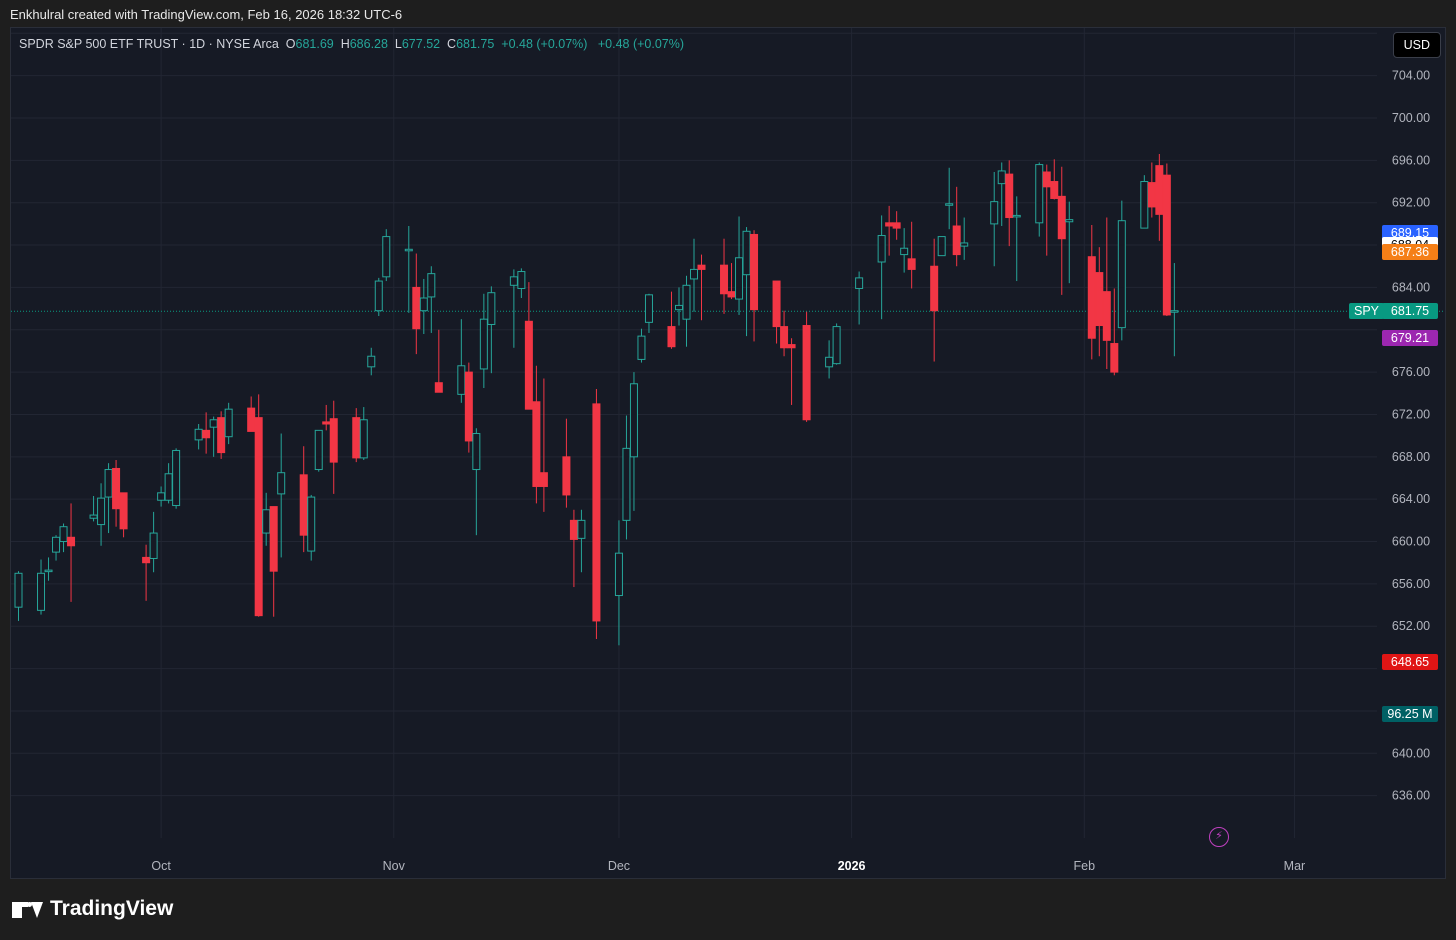 The width and height of the screenshot is (1456, 940). Describe the element at coordinates (92, 909) in the screenshot. I see `tradingview-logo: TradingView` at that location.